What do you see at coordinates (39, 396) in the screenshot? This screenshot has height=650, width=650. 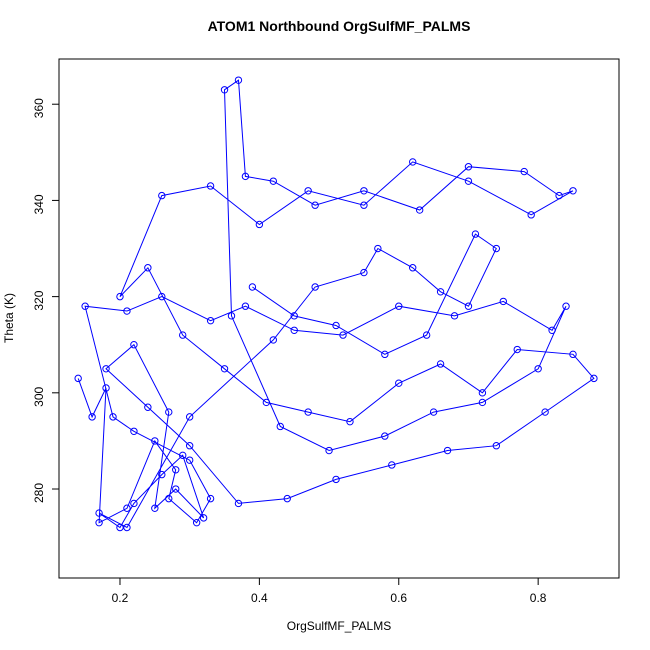 I see `y-tick-label: 300` at bounding box center [39, 396].